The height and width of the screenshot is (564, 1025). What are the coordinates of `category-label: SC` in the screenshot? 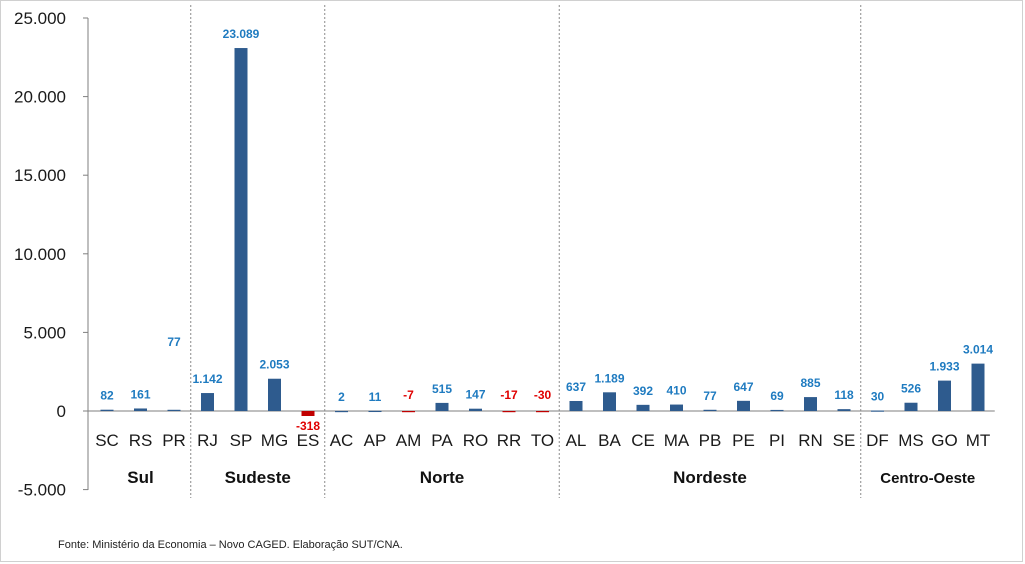 It's located at (107, 440).